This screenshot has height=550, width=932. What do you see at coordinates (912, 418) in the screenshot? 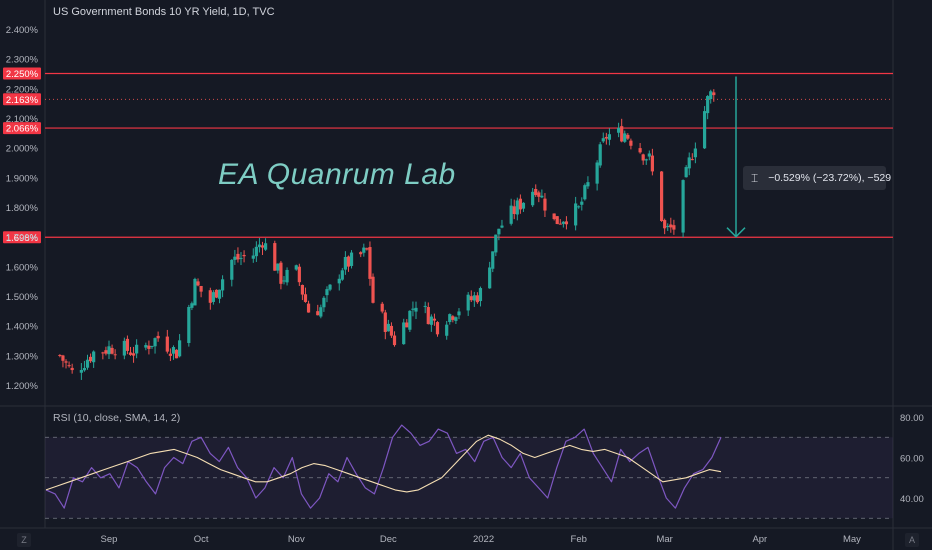
I see `rsi-tick-label: 80.00` at bounding box center [912, 418].